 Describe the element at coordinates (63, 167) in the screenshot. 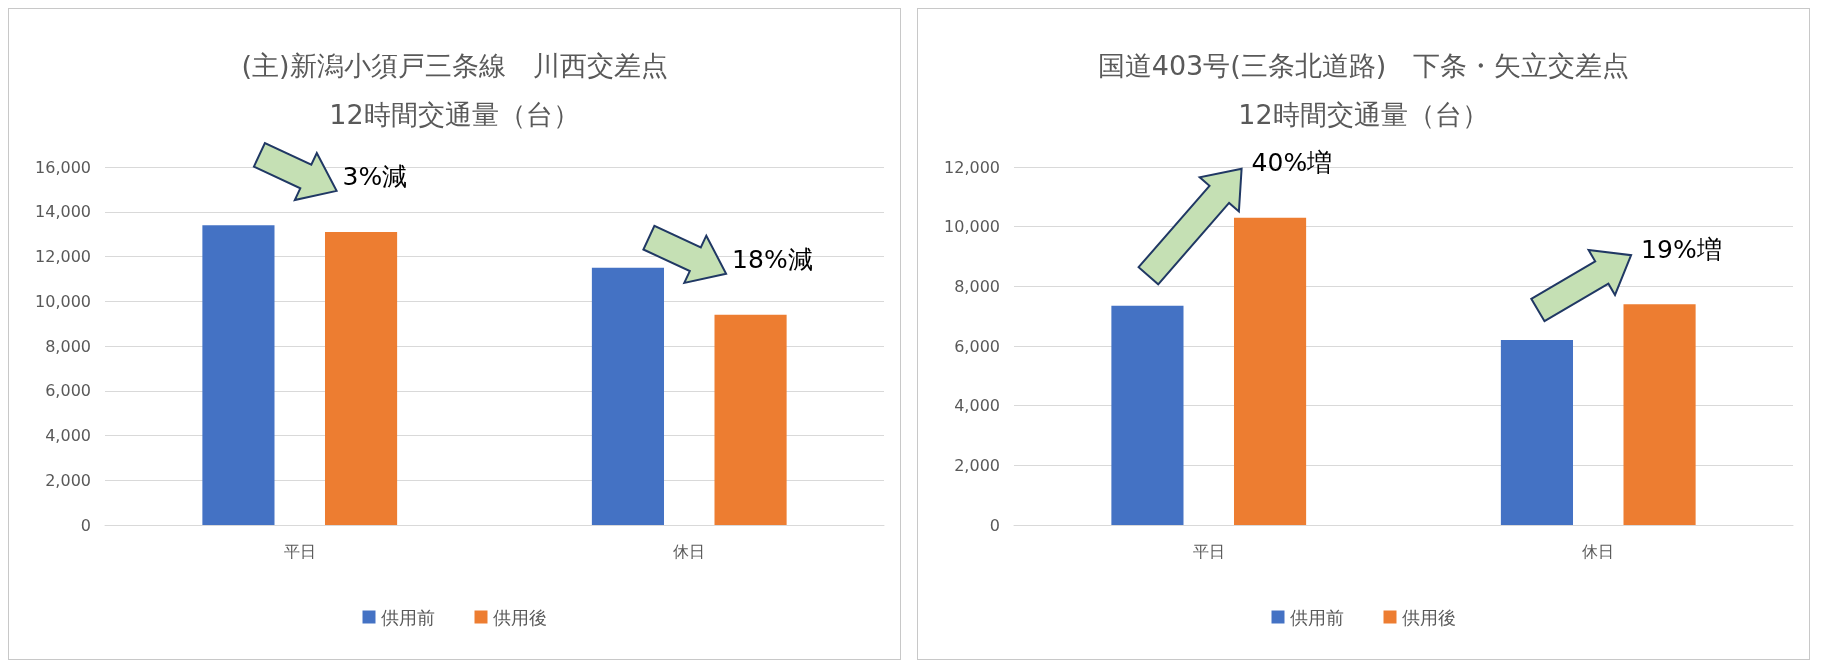

I see `y-tick-label: 16,000` at that location.